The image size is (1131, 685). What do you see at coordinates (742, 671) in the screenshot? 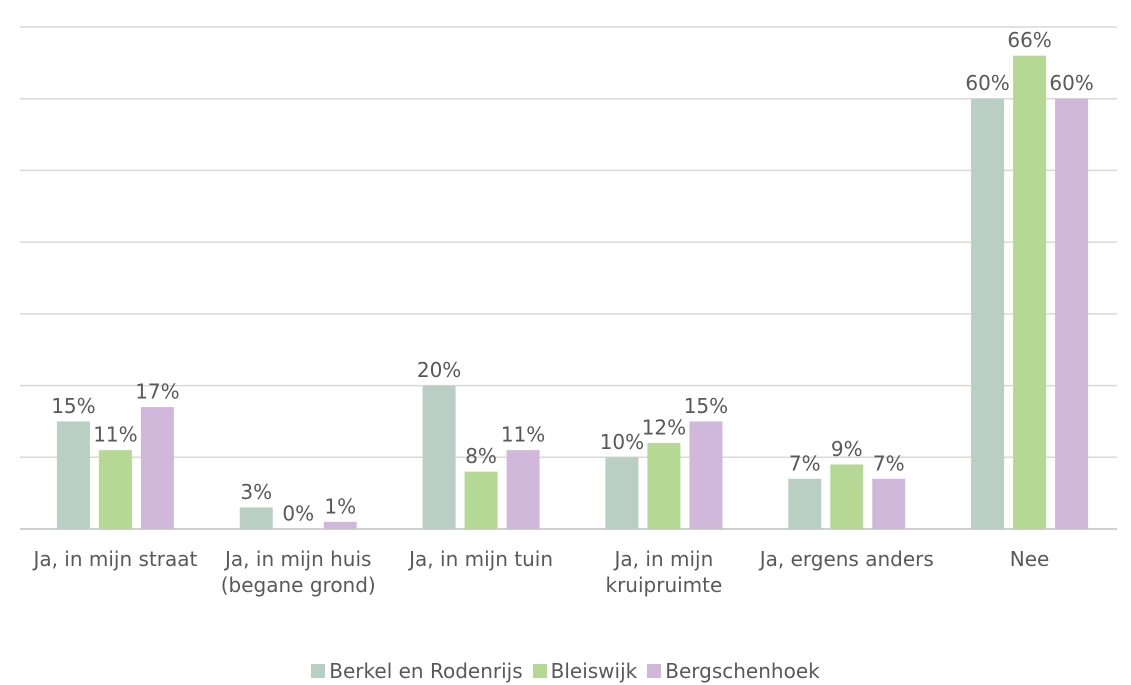
I see `legend-label: Bergschenhoek` at bounding box center [742, 671].